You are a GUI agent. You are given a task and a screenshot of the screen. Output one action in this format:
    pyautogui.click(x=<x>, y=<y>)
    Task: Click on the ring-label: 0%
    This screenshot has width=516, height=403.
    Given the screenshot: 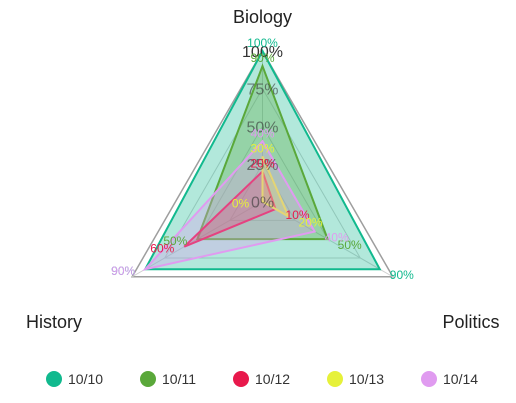 What is the action you would take?
    pyautogui.click(x=262, y=203)
    